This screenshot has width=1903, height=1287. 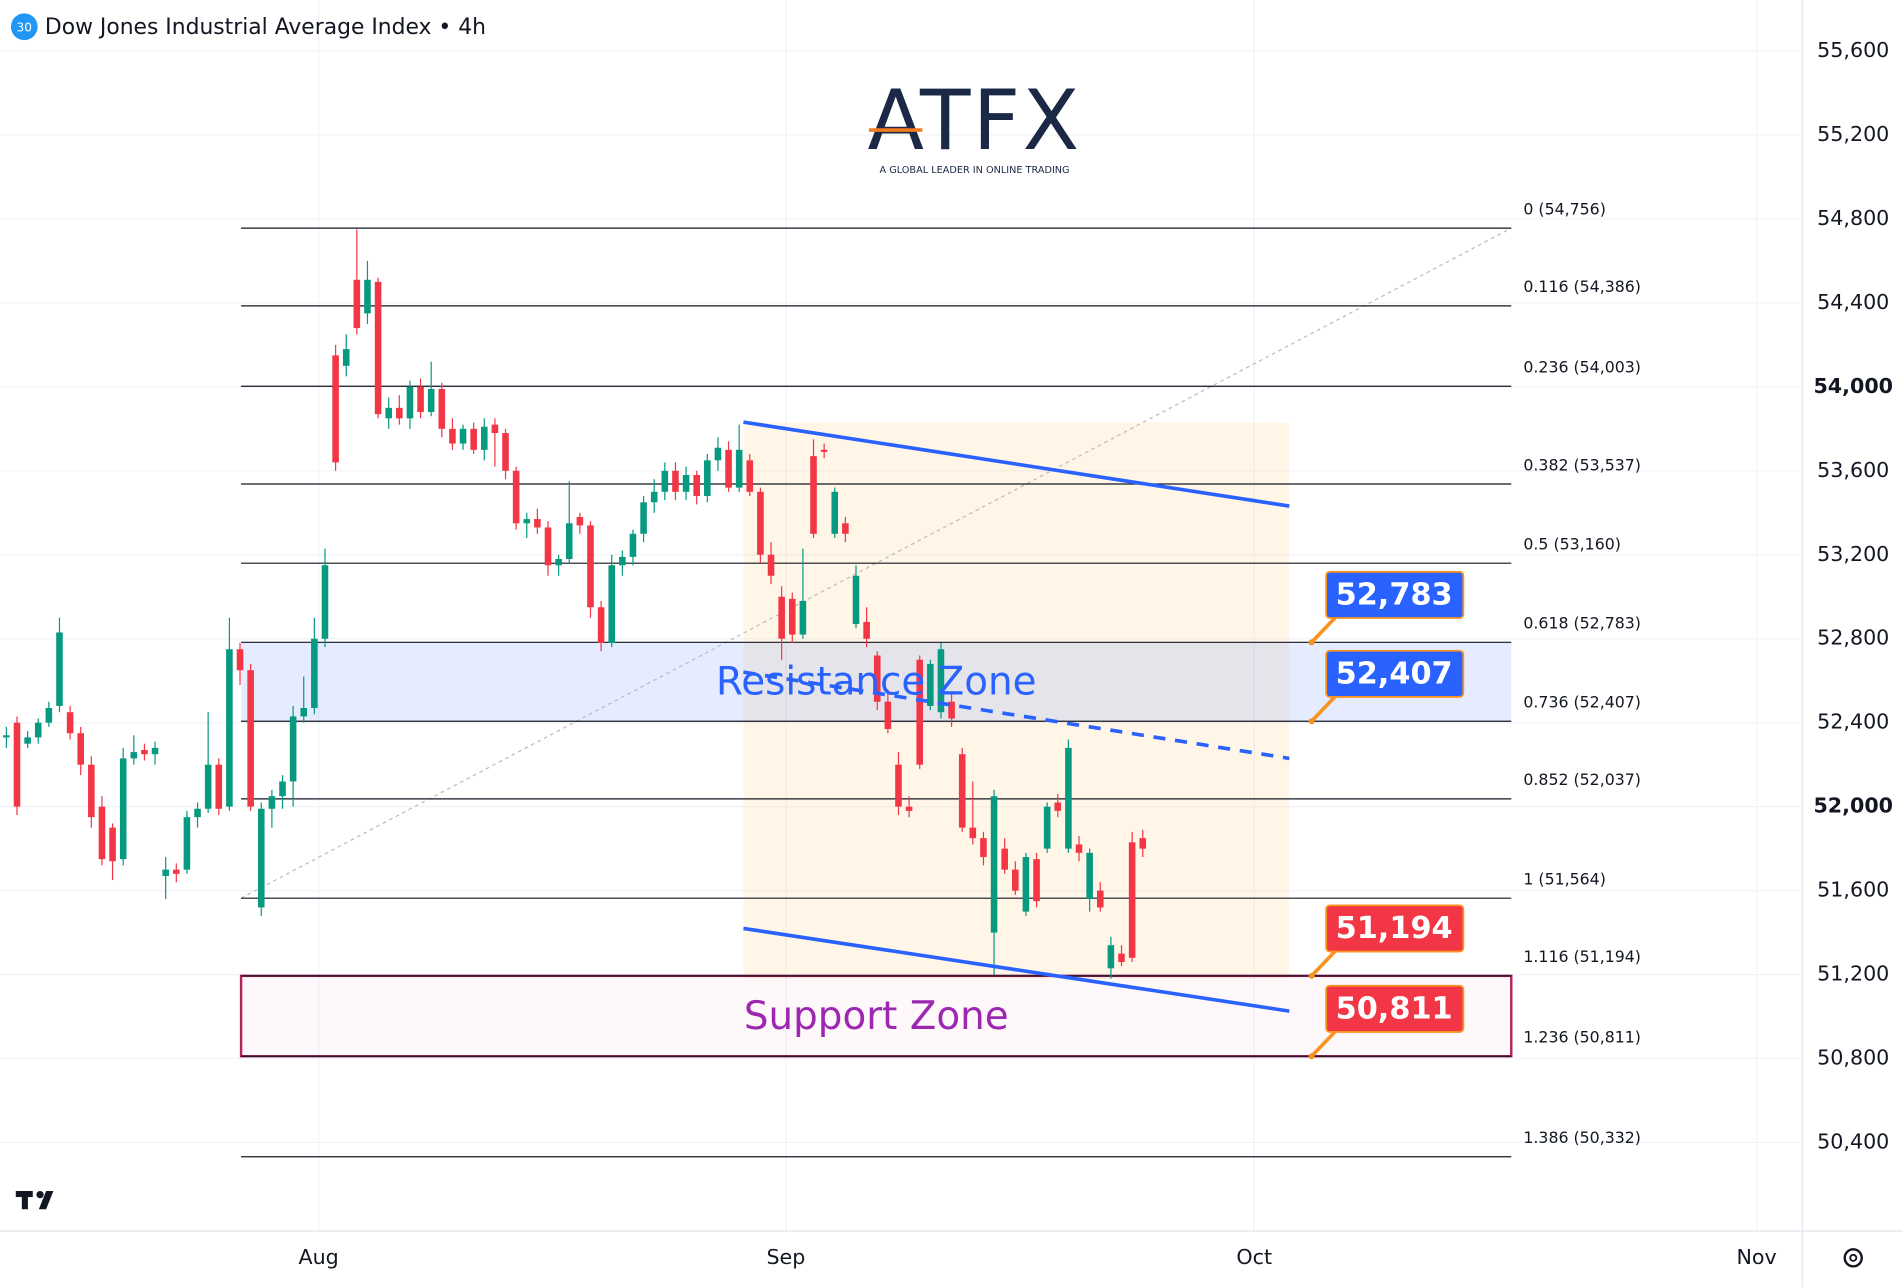 I want to click on price-tag-label: 52,407, so click(x=1394, y=674).